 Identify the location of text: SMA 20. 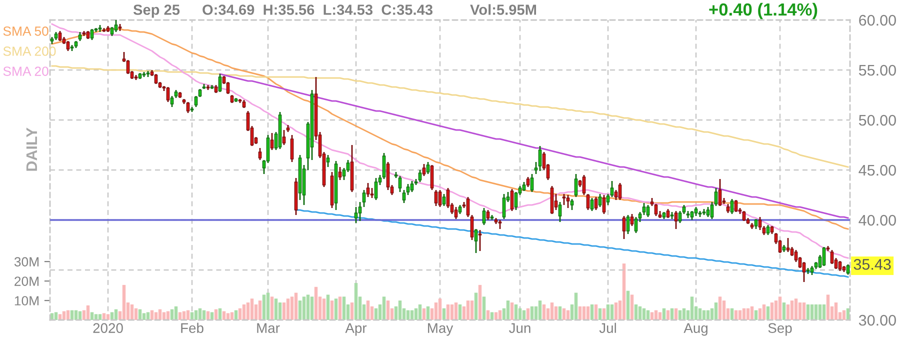
(25, 71).